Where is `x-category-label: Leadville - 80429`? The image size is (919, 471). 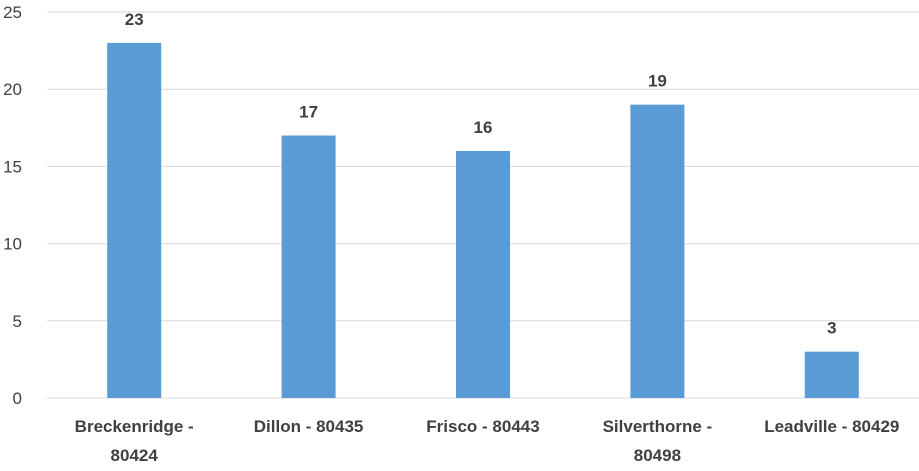 x-category-label: Leadville - 80429 is located at coordinates (831, 426).